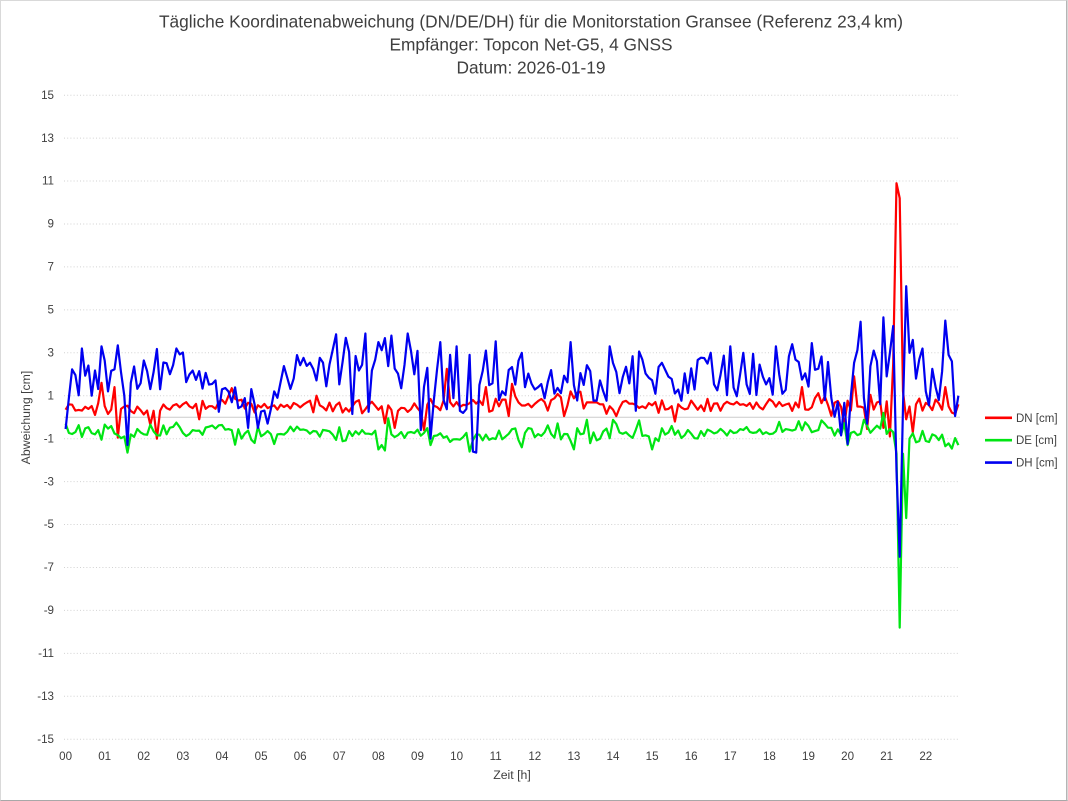 This screenshot has width=1068, height=801. I want to click on svg-text: -11, so click(46, 653).